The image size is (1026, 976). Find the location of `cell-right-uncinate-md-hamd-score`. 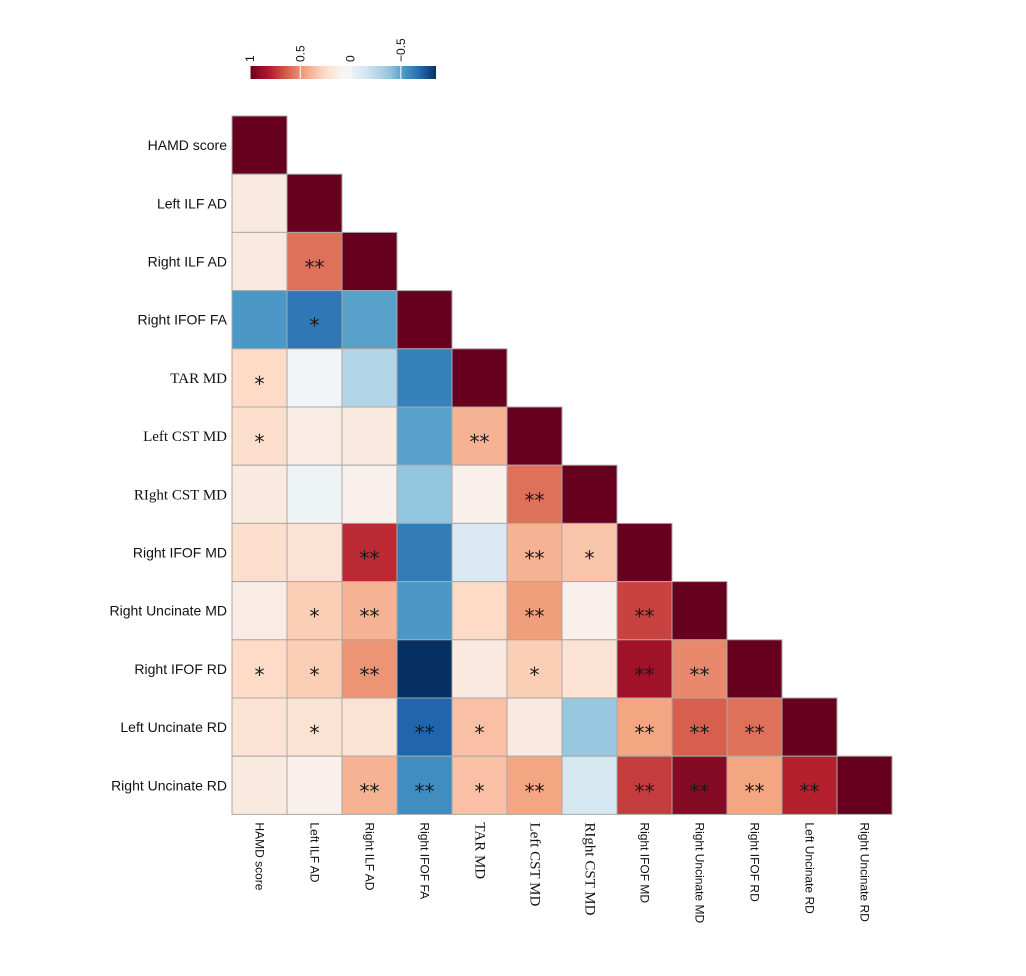

cell-right-uncinate-md-hamd-score is located at coordinates (259, 611).